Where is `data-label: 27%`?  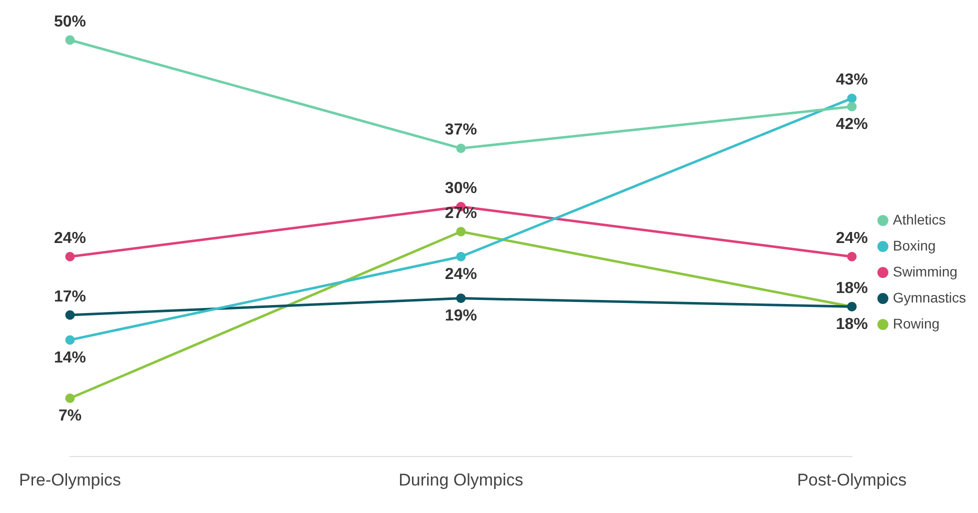 data-label: 27% is located at coordinates (460, 213).